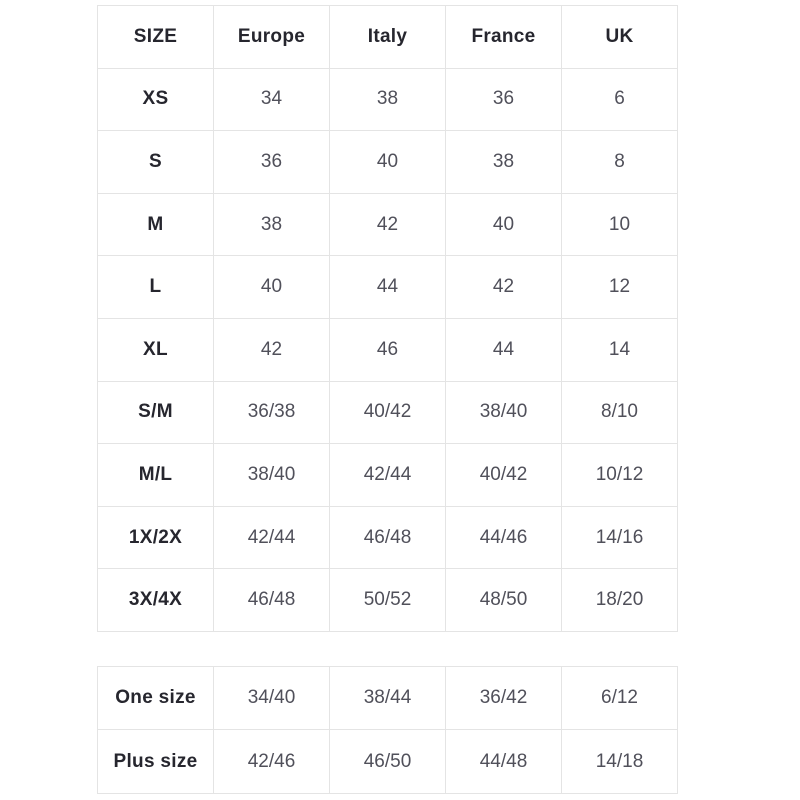 The image size is (800, 800). I want to click on france-value: 36, so click(503, 99).